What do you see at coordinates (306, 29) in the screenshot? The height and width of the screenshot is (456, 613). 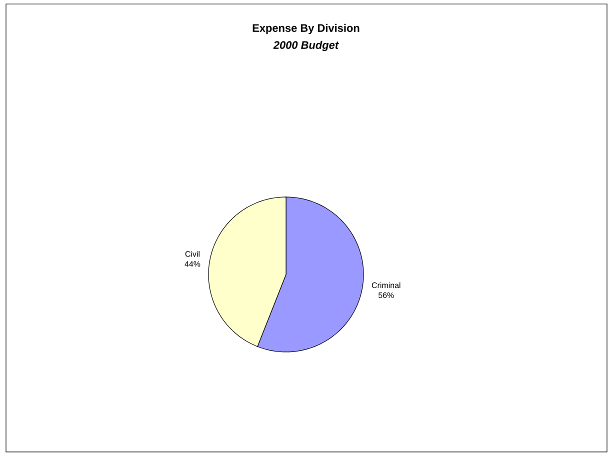 I see `chart-title: Expense By Division` at bounding box center [306, 29].